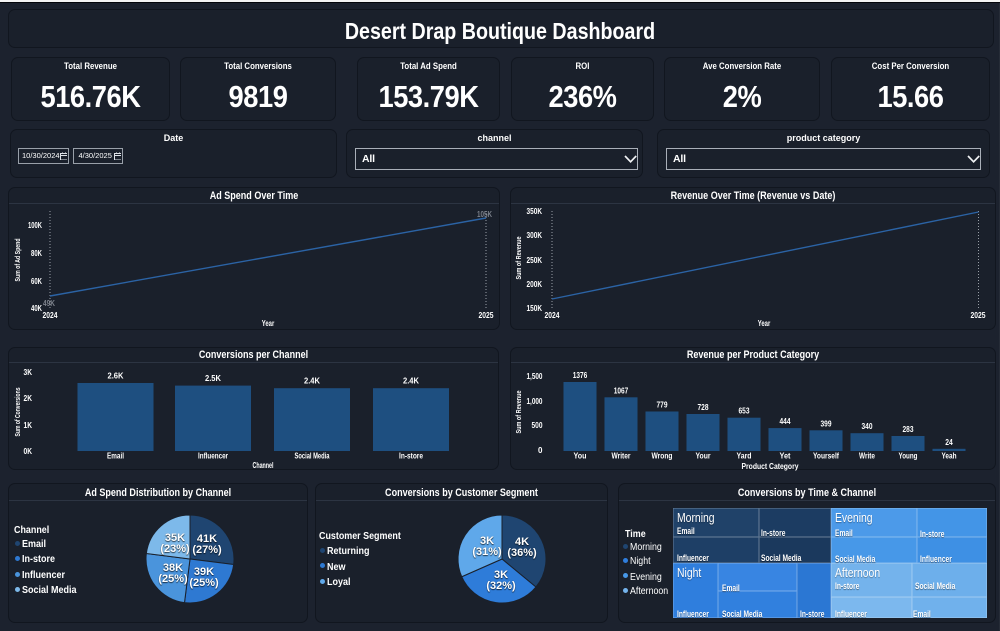  What do you see at coordinates (949, 456) in the screenshot?
I see `svg-text: Yeah` at bounding box center [949, 456].